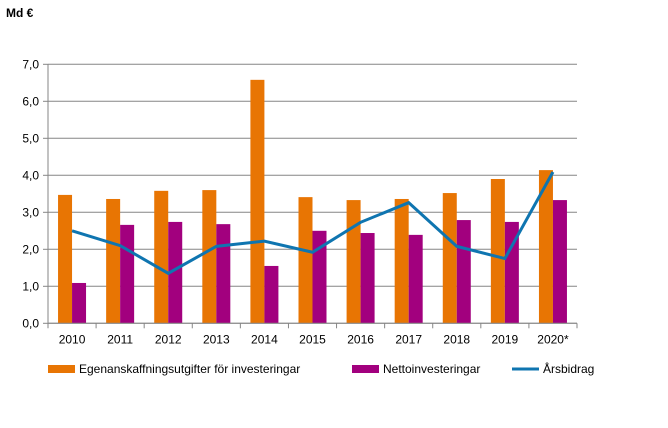 The height and width of the screenshot is (428, 668). What do you see at coordinates (30, 138) in the screenshot?
I see `y-tick-label: 5,0` at bounding box center [30, 138].